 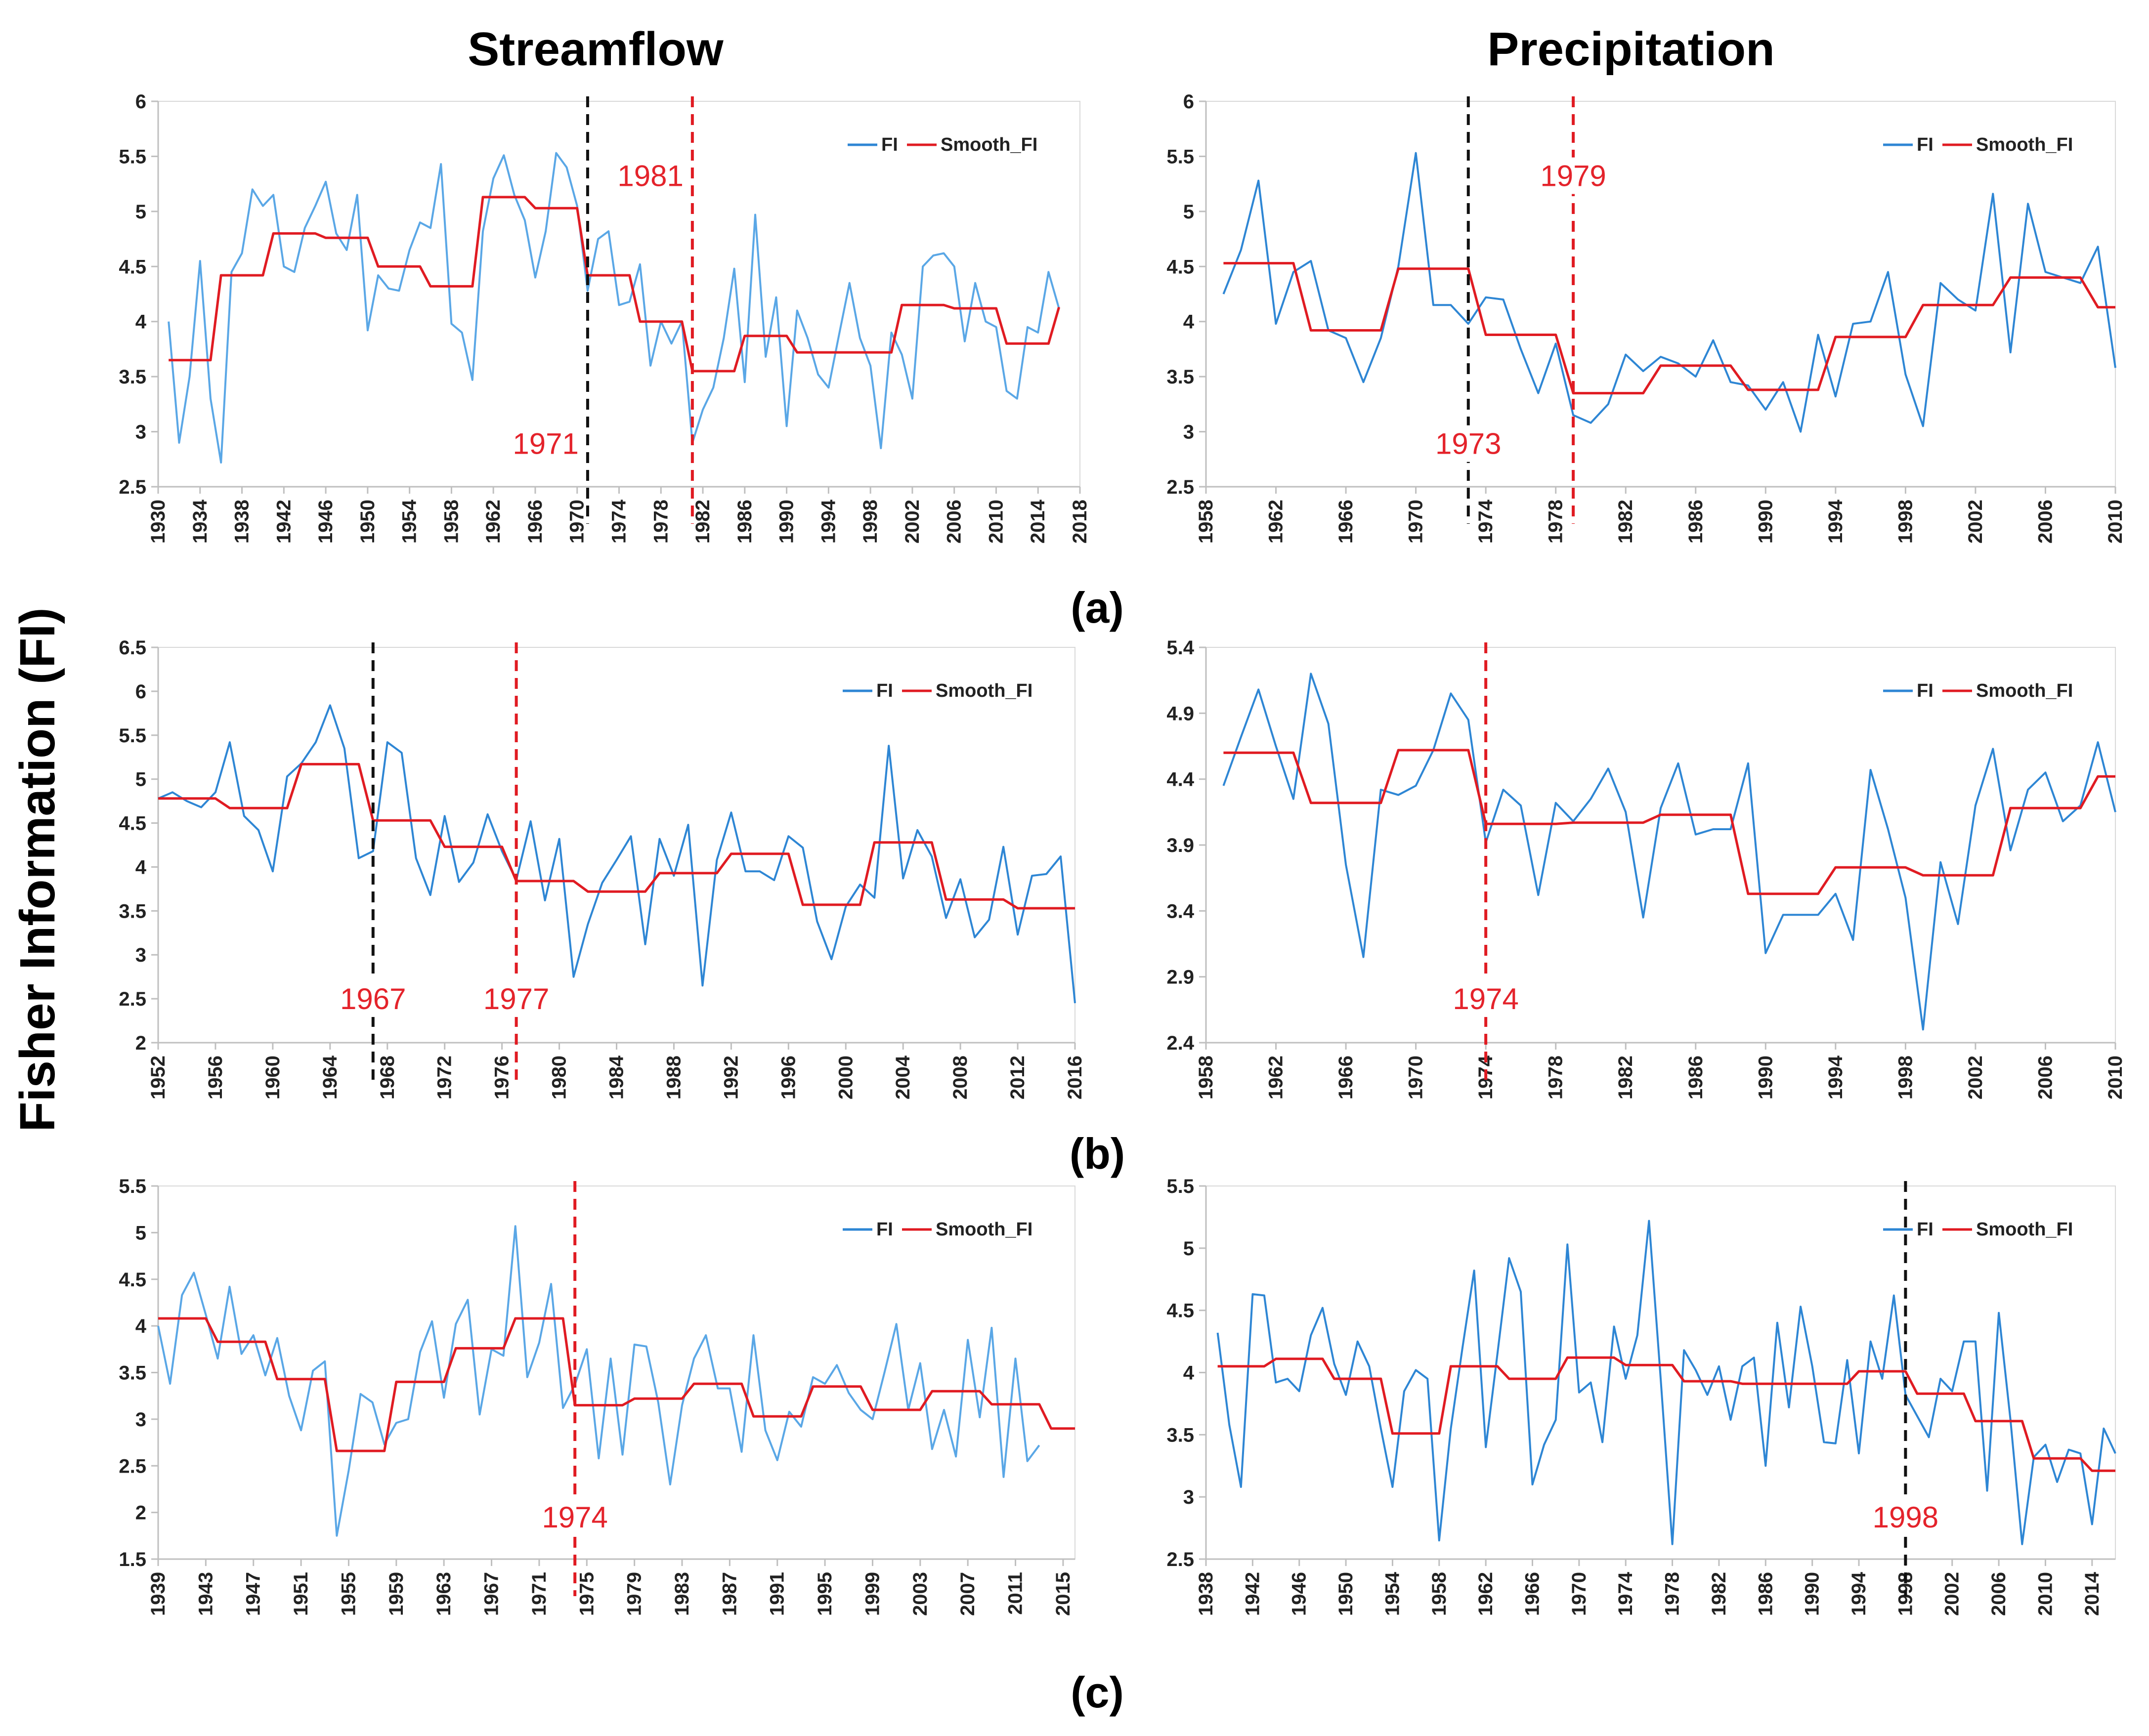 What do you see at coordinates (253, 1594) in the screenshot?
I see `x-tick-label: 1947` at bounding box center [253, 1594].